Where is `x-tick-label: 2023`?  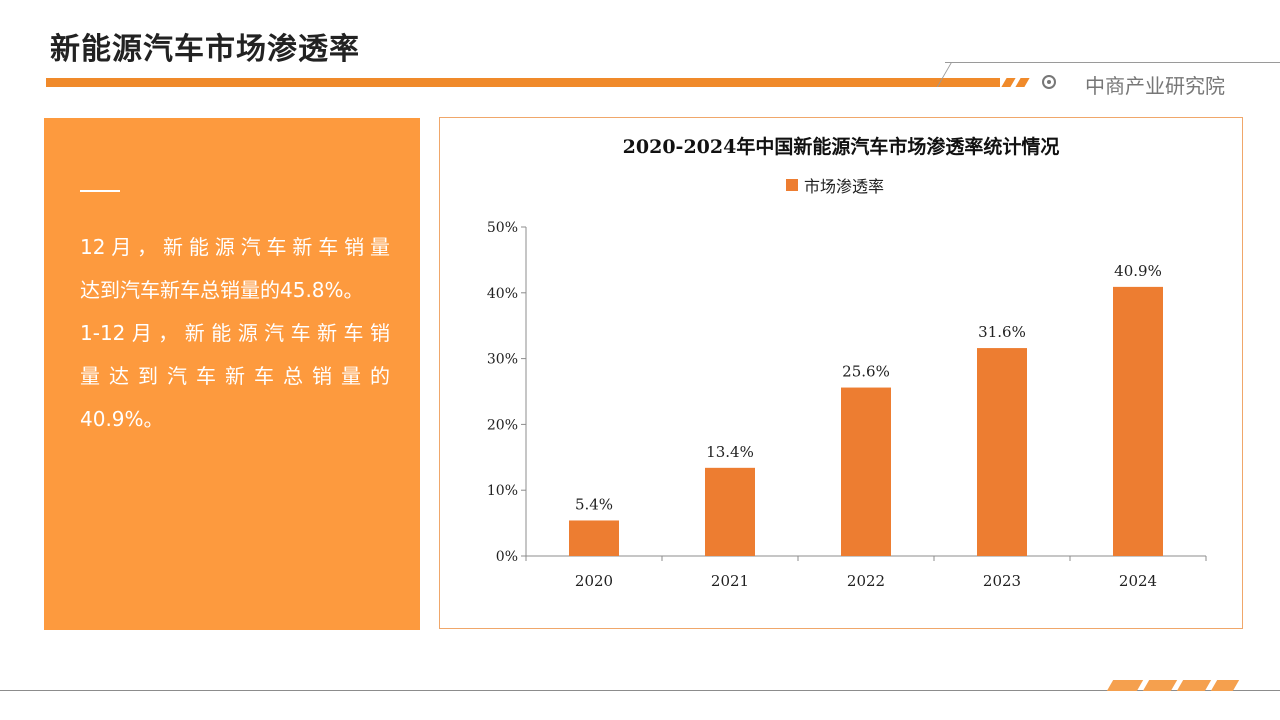
x-tick-label: 2023 is located at coordinates (1002, 581).